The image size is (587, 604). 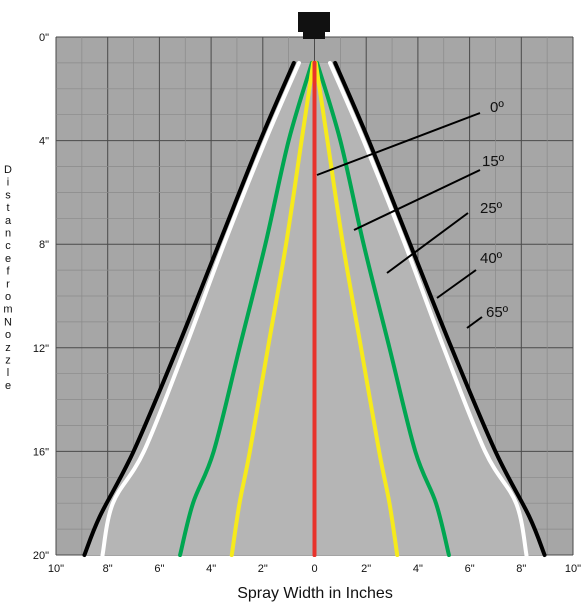 What do you see at coordinates (497, 312) in the screenshot?
I see `series-label: 65º` at bounding box center [497, 312].